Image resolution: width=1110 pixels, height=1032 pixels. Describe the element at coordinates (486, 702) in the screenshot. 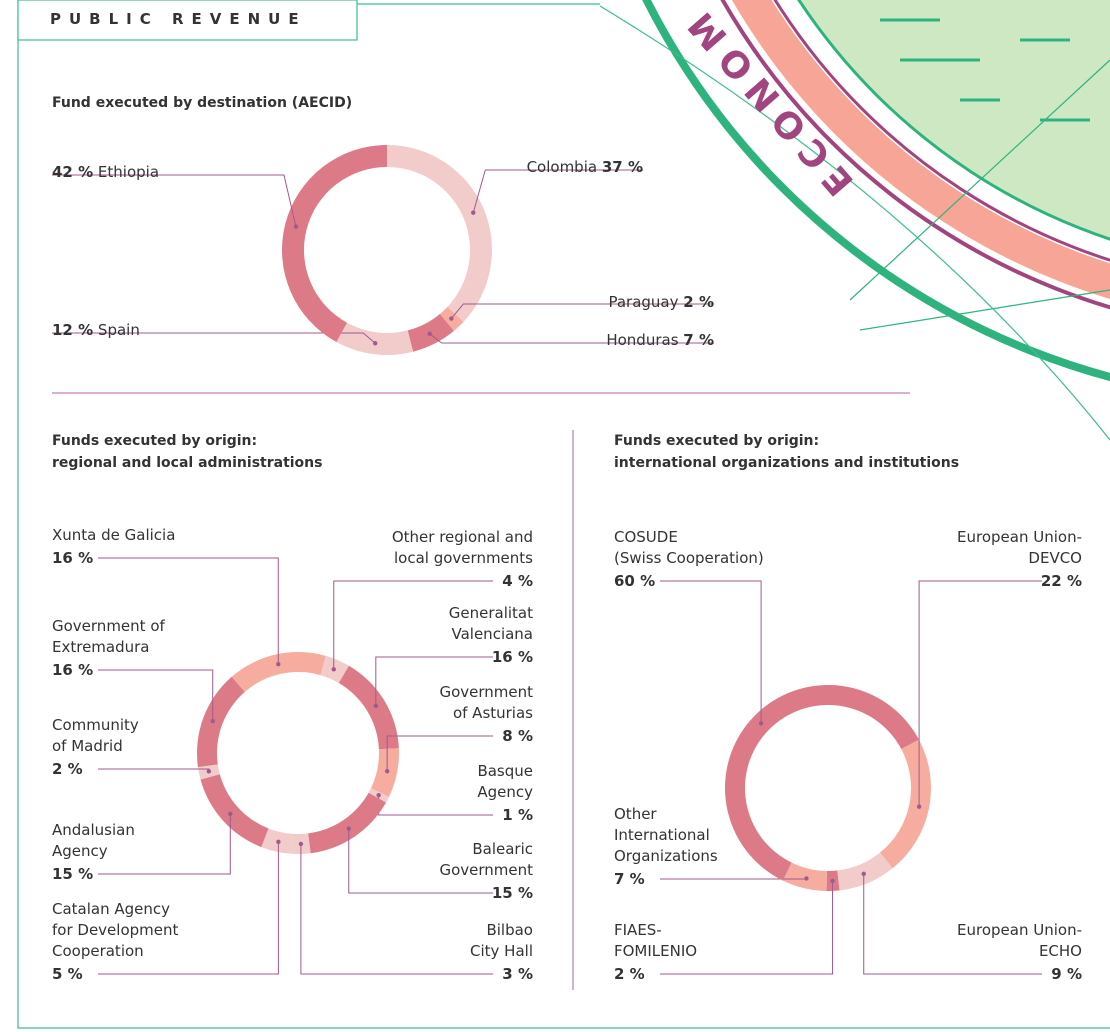

I see `category-label: Government of Asturias` at that location.